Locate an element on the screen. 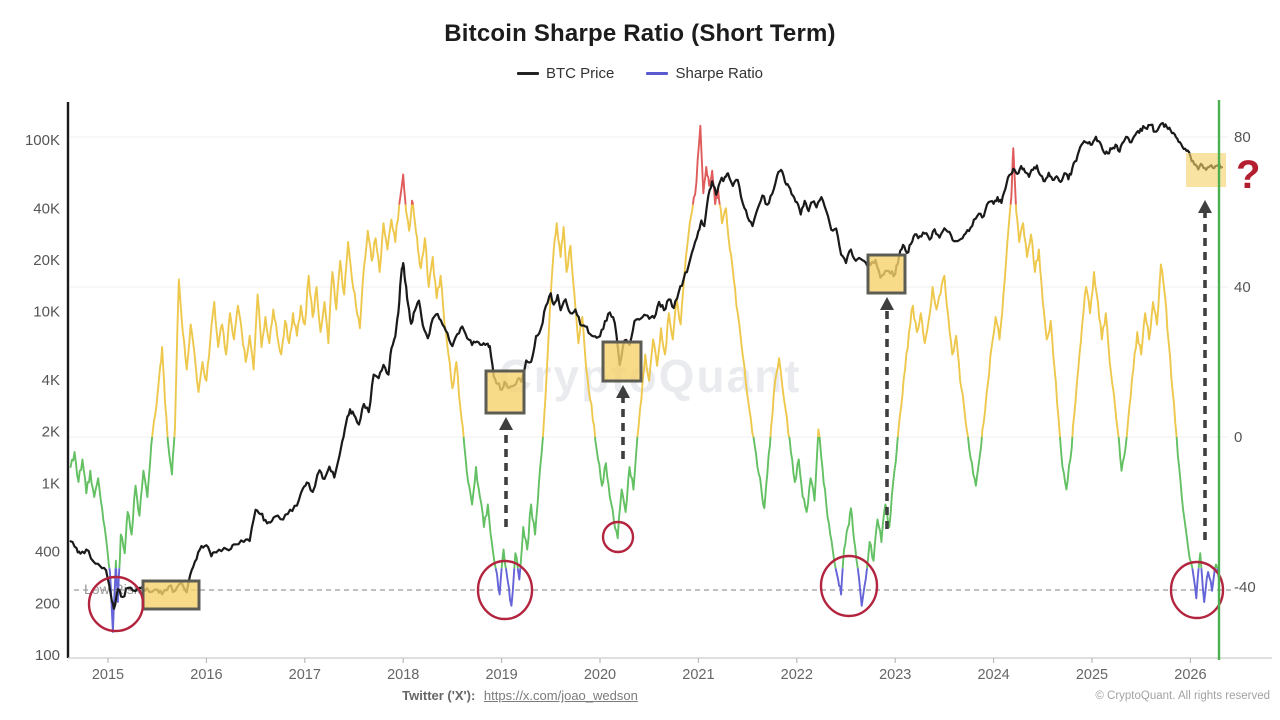  chart-title: Bitcoin Sharpe Ratio (Short Term) is located at coordinates (640, 33).